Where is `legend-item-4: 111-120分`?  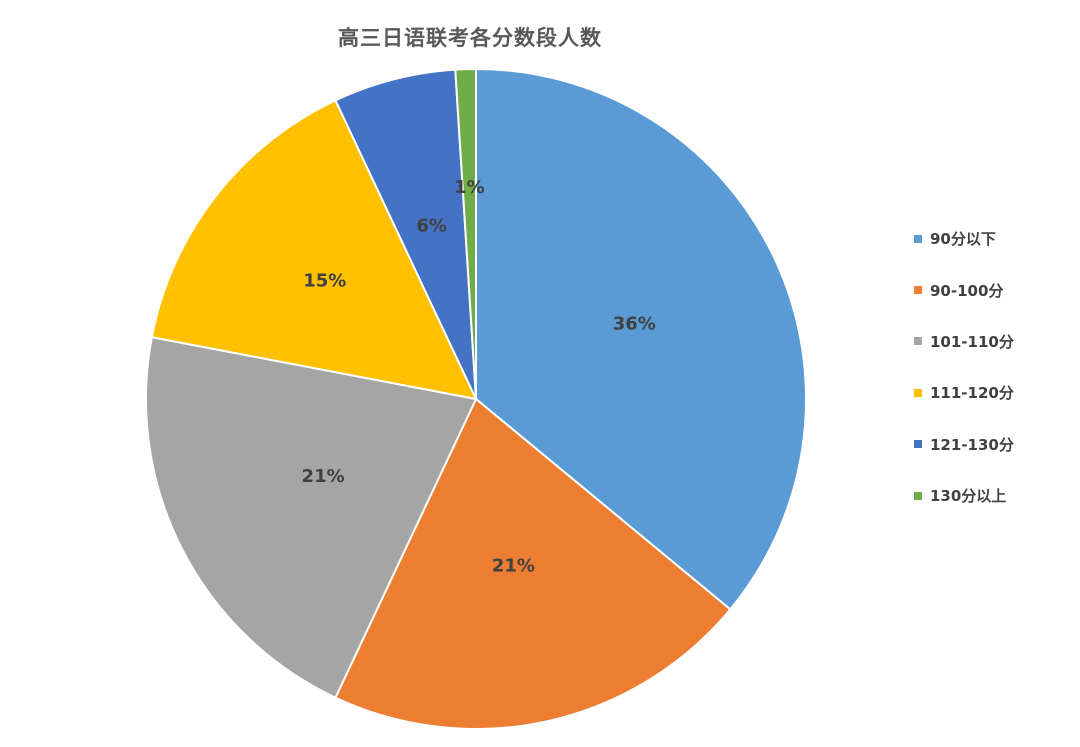
legend-item-4: 111-120分 is located at coordinates (964, 392).